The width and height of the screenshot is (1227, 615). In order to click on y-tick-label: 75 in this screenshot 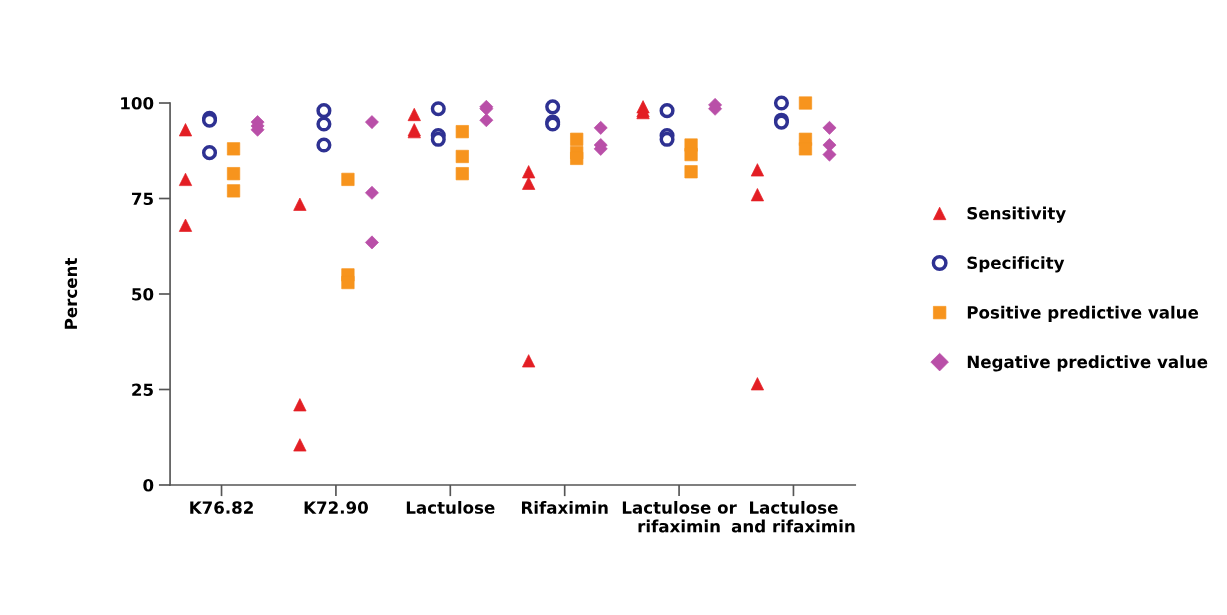, I will do `click(142, 199)`.